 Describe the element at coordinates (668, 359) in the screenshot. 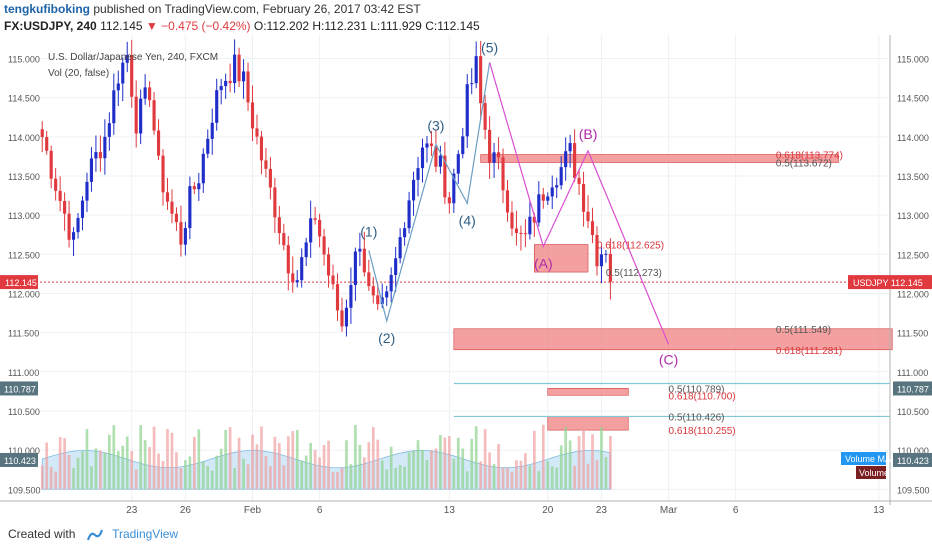

I see `correction-label: (C)` at that location.